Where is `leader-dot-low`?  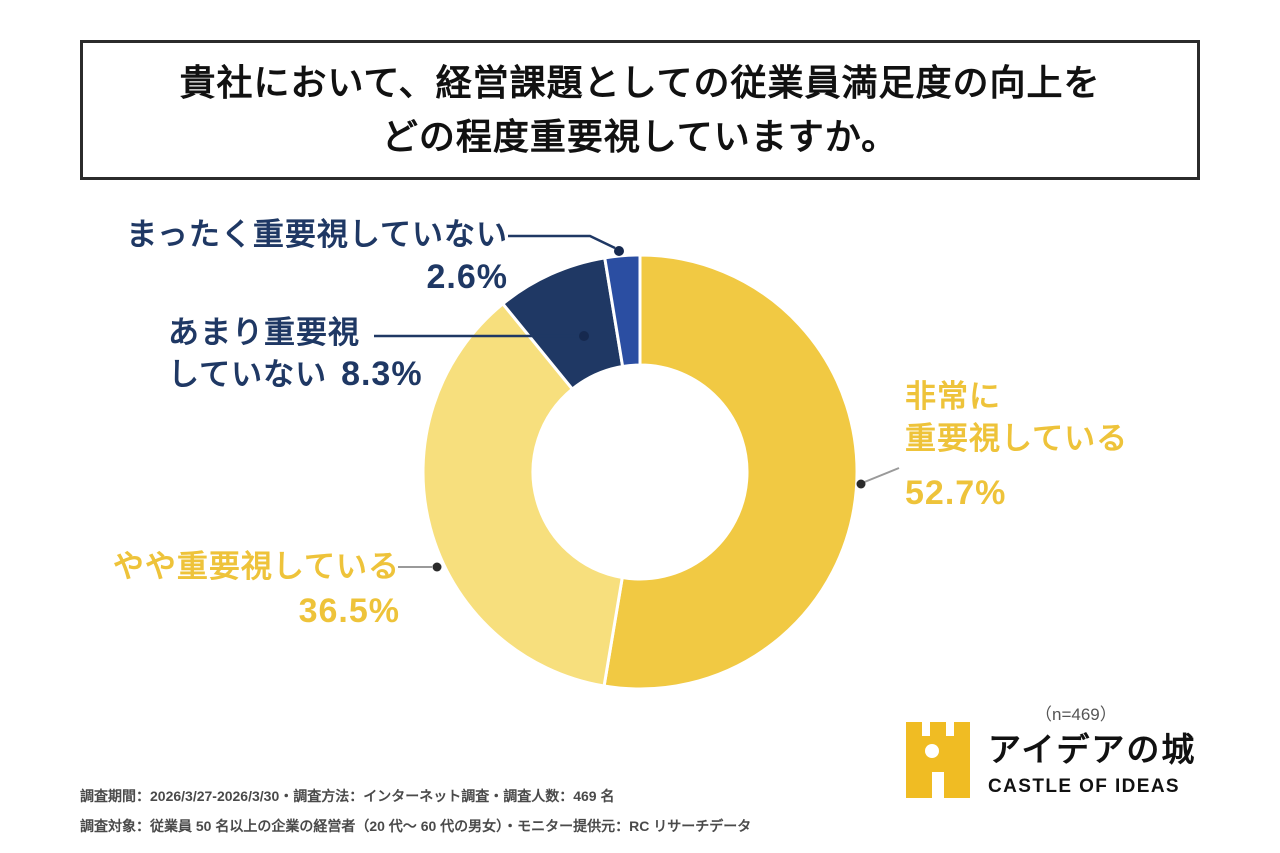
leader-dot-low is located at coordinates (584, 336).